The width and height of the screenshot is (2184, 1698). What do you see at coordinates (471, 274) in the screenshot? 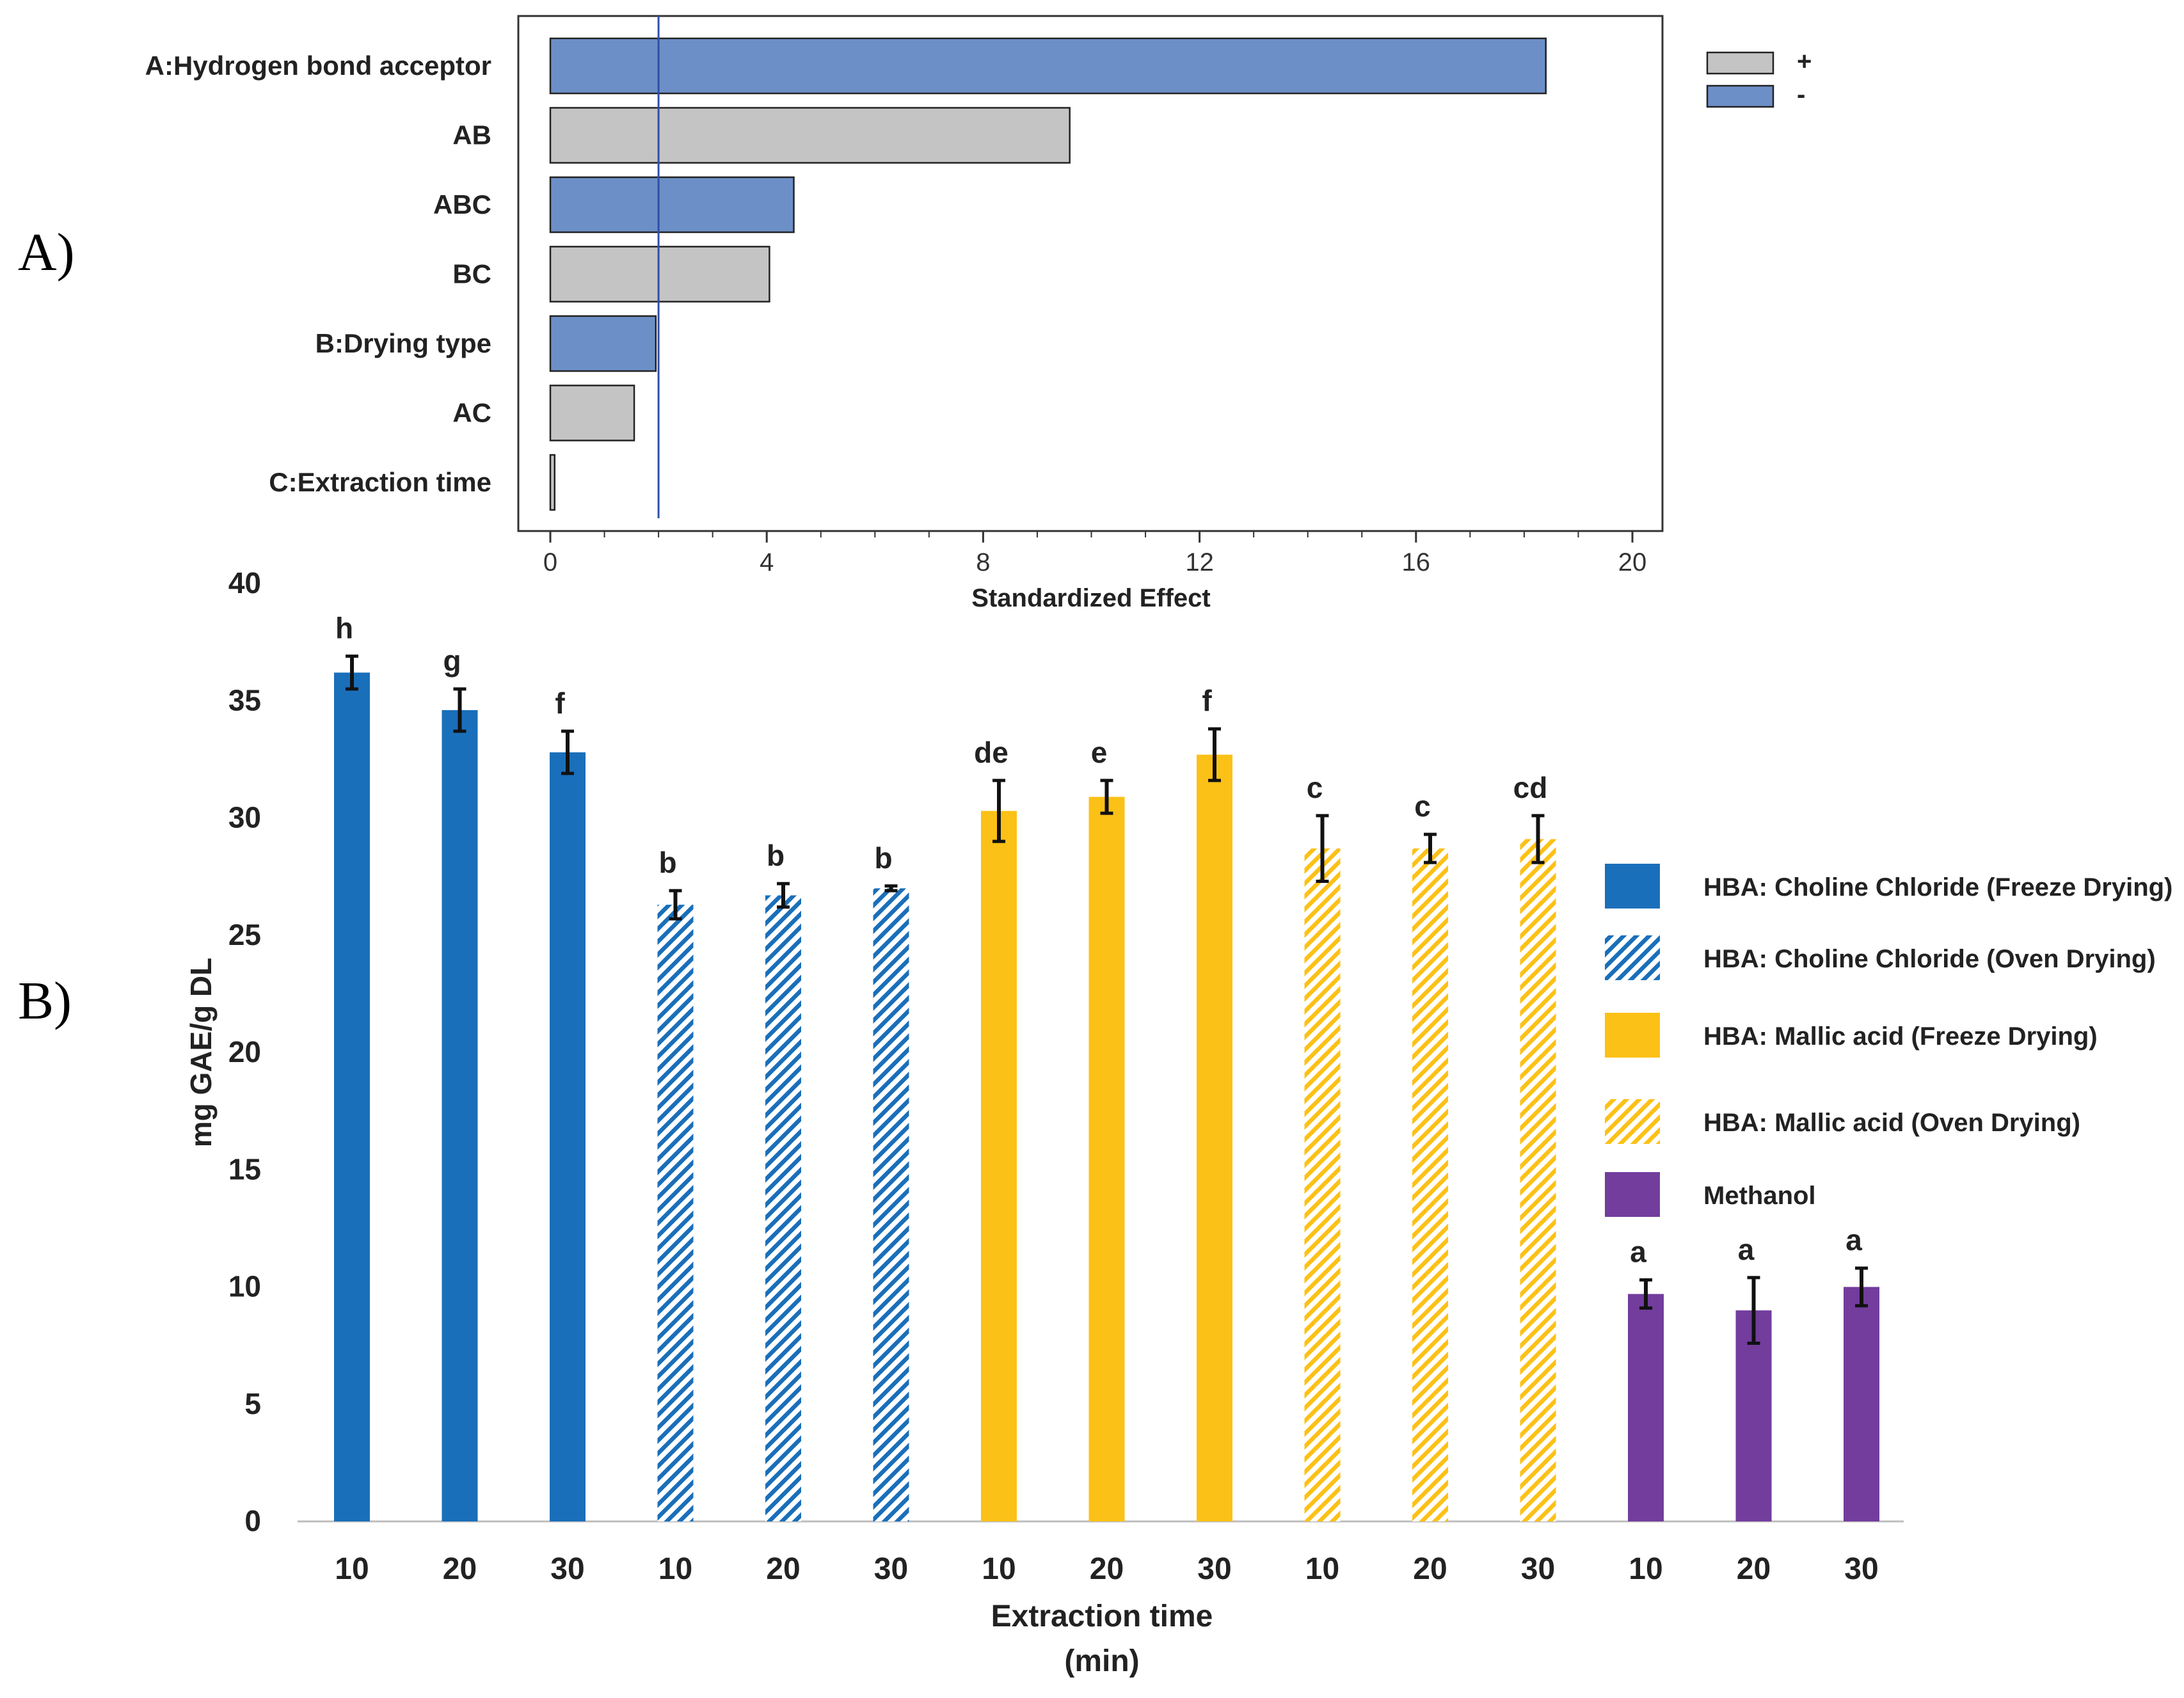
I see `pareto-category-label: BC` at bounding box center [471, 274].